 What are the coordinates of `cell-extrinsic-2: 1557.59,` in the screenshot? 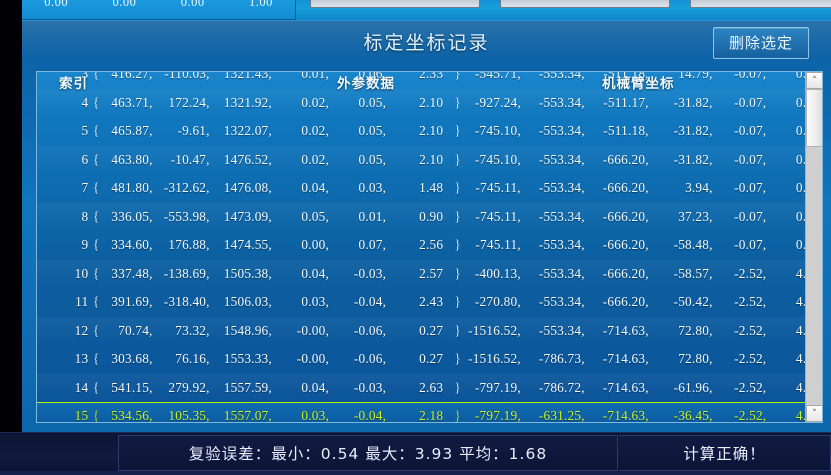 It's located at (247, 387).